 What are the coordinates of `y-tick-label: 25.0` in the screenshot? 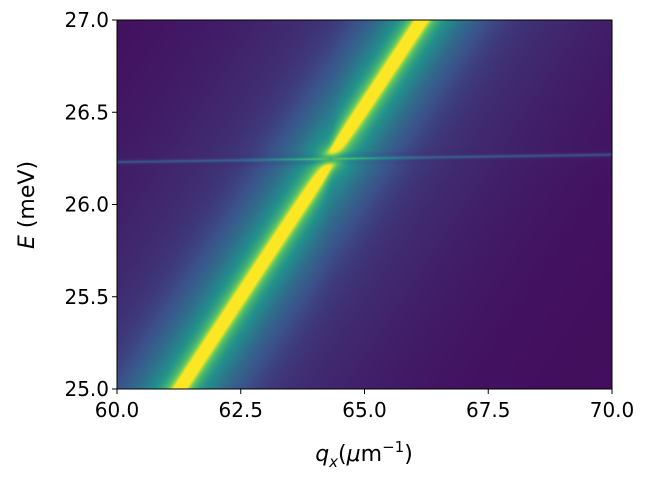 It's located at (86, 389).